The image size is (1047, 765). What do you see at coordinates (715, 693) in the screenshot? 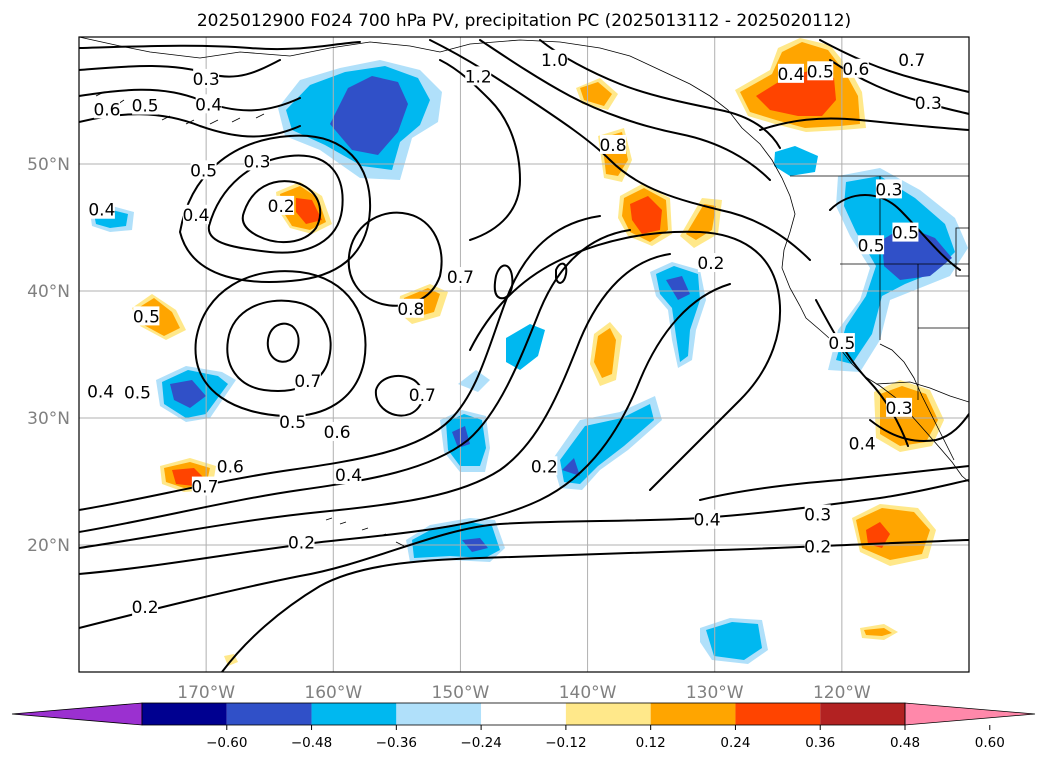
I see `longitude-tick-label: 130°W` at bounding box center [715, 693].